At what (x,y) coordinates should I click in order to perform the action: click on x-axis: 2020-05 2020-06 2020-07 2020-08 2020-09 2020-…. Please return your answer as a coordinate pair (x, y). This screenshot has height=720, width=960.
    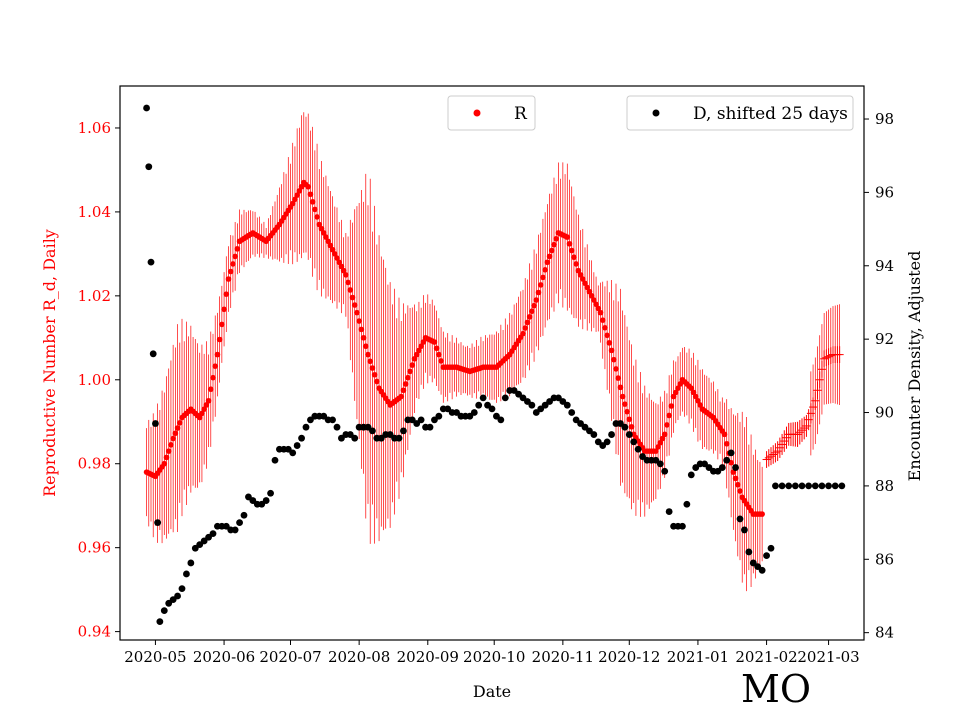
    Looking at the image, I should click on (492, 653).